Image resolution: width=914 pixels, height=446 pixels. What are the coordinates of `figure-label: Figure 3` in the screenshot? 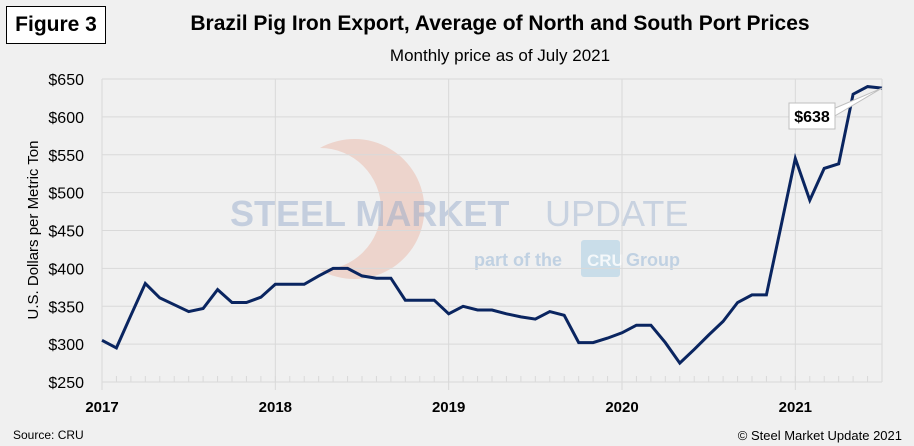 It's located at (56, 25).